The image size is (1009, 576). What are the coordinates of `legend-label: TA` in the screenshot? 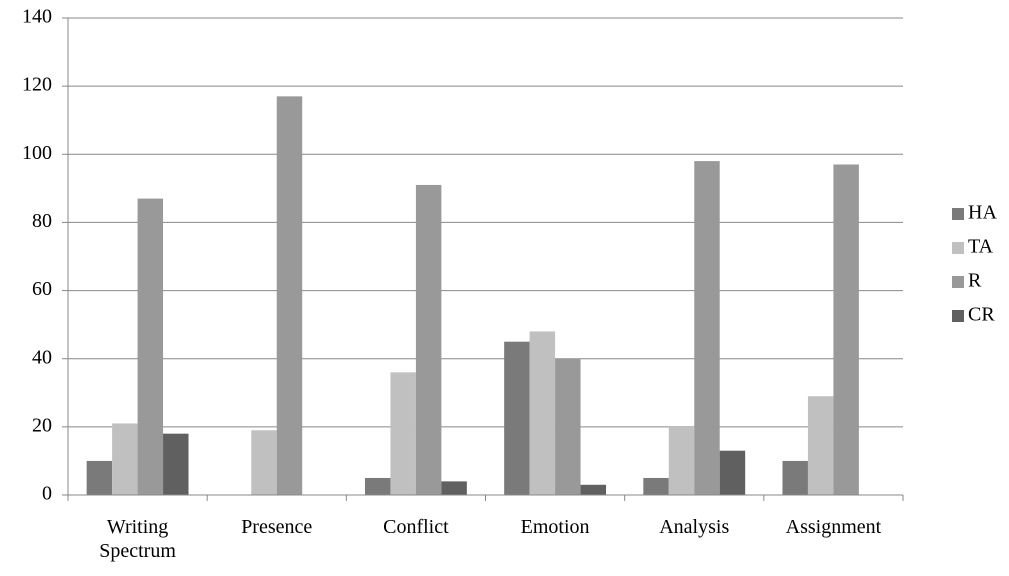 It's located at (981, 247).